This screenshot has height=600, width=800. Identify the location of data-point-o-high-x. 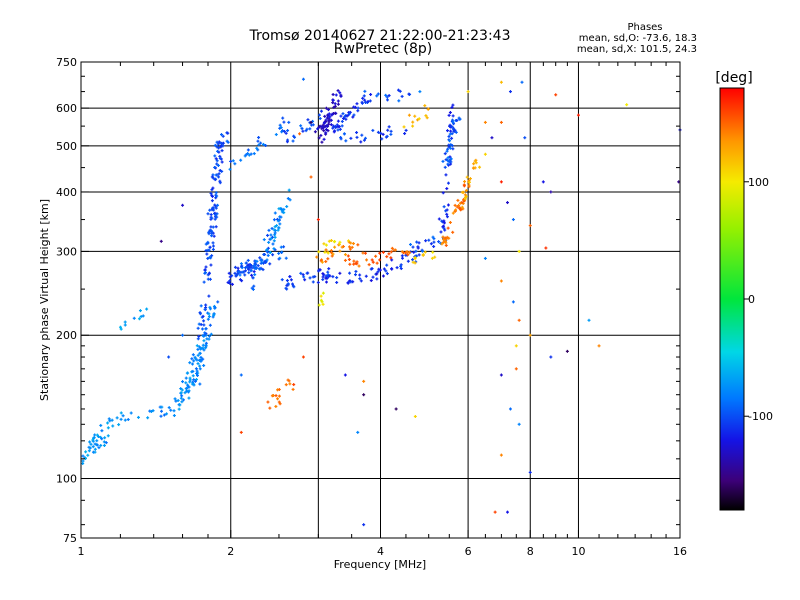
(418, 120).